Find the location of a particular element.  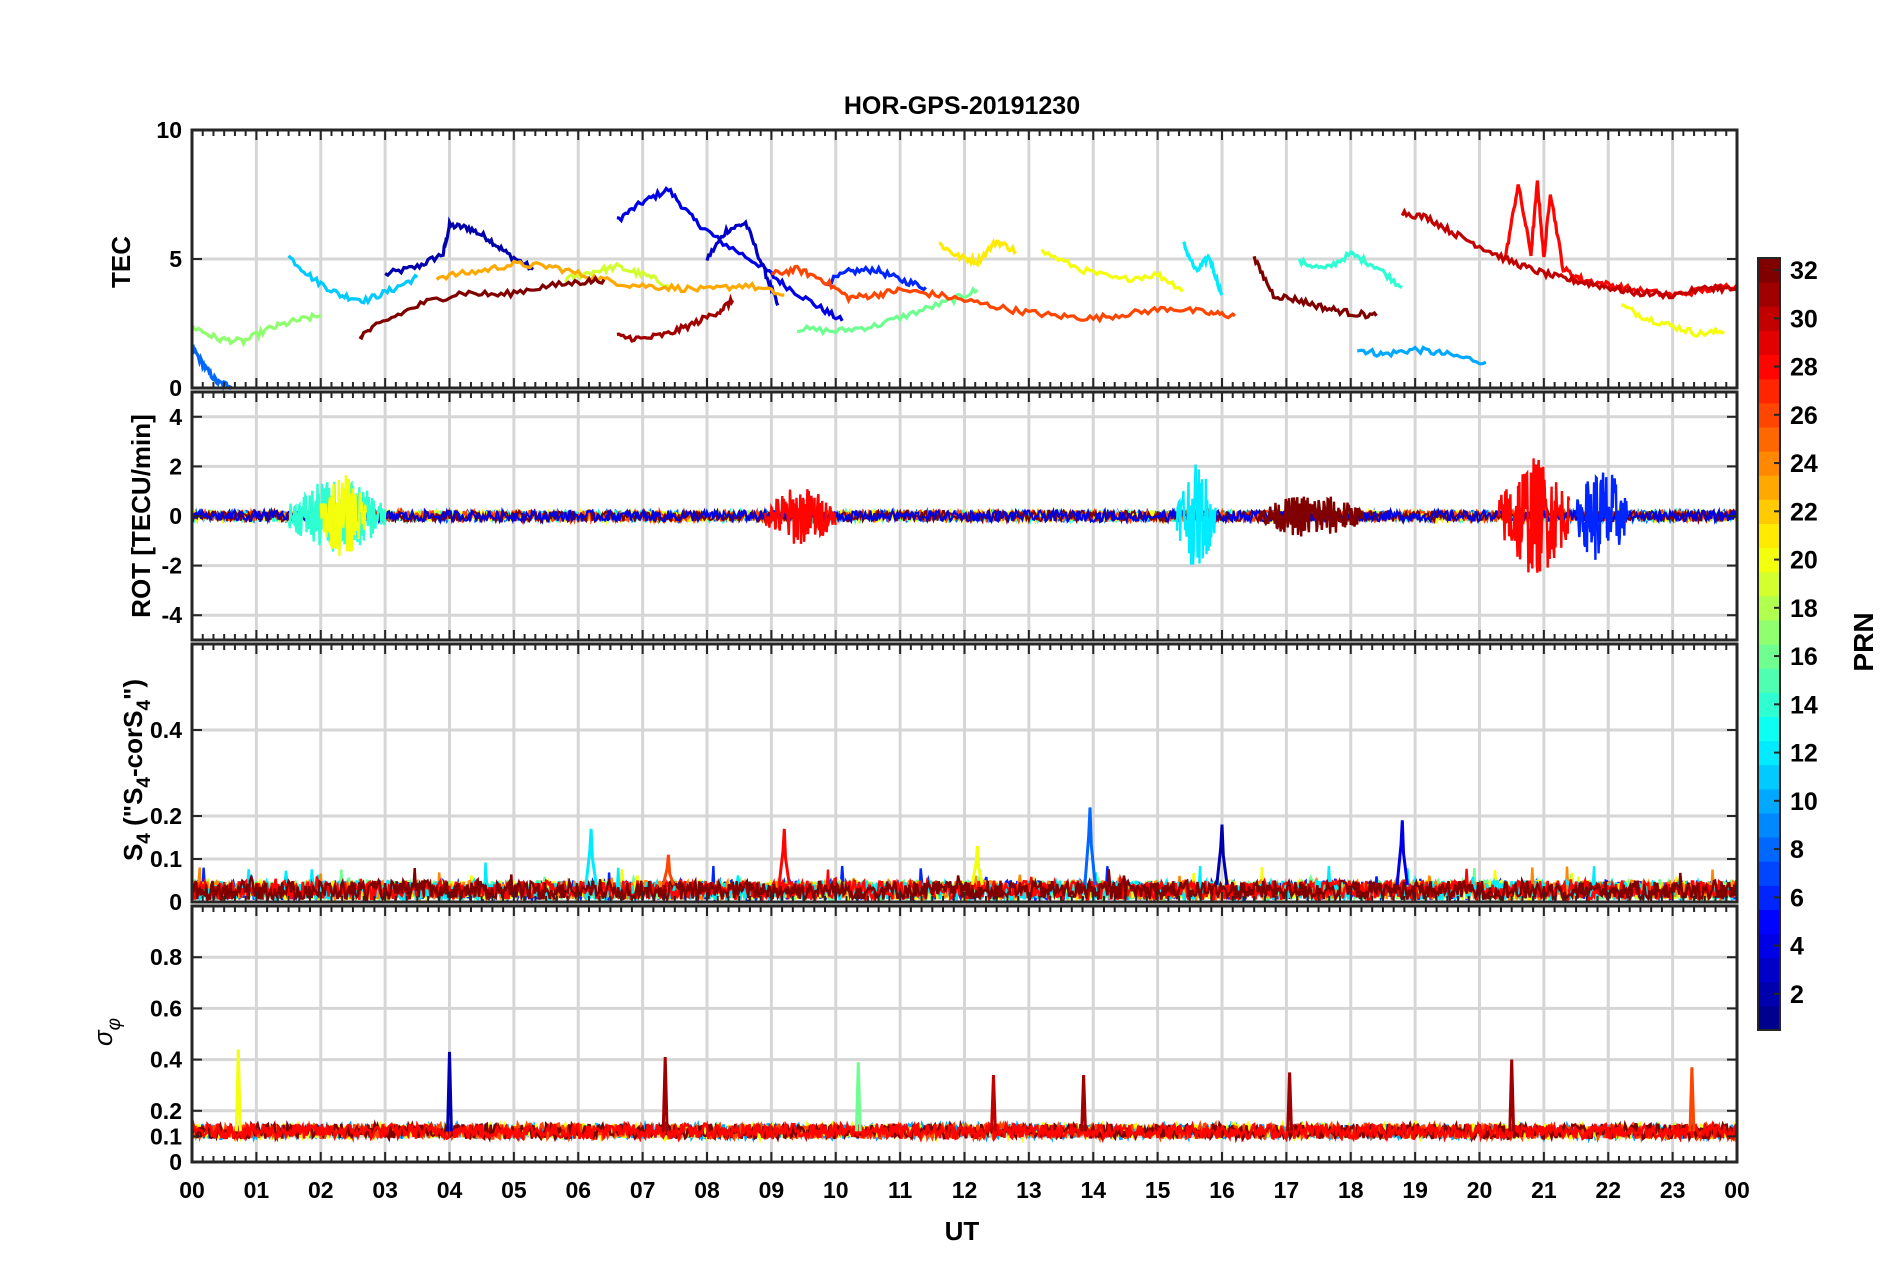

sigma_phi-ytick-label: 0.6 is located at coordinates (166, 1008).